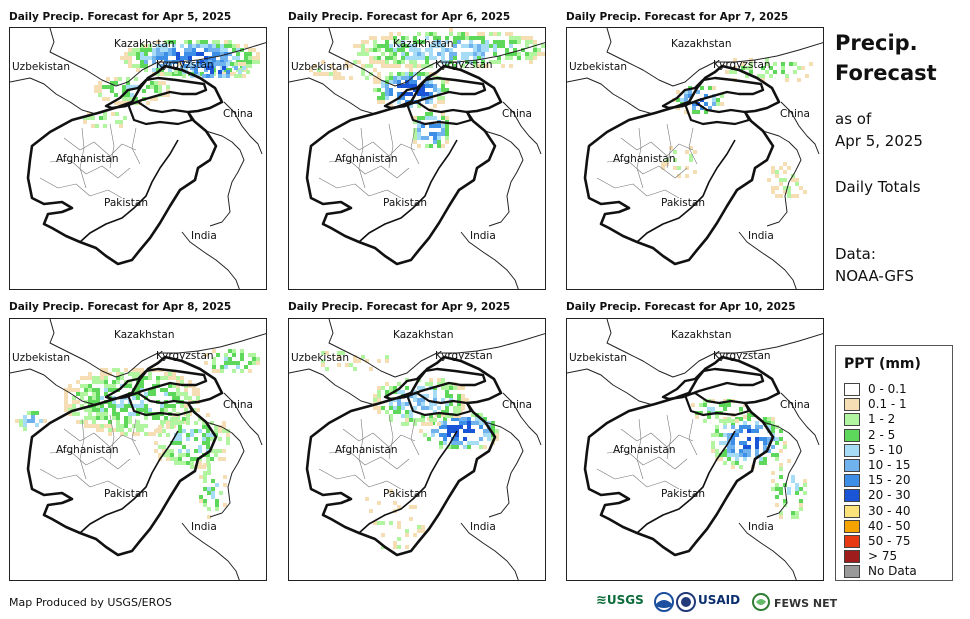 The width and height of the screenshot is (970, 619). Describe the element at coordinates (681, 307) in the screenshot. I see `panel-title-6: Daily Precip. Forecast for Apr 10, 2025` at that location.